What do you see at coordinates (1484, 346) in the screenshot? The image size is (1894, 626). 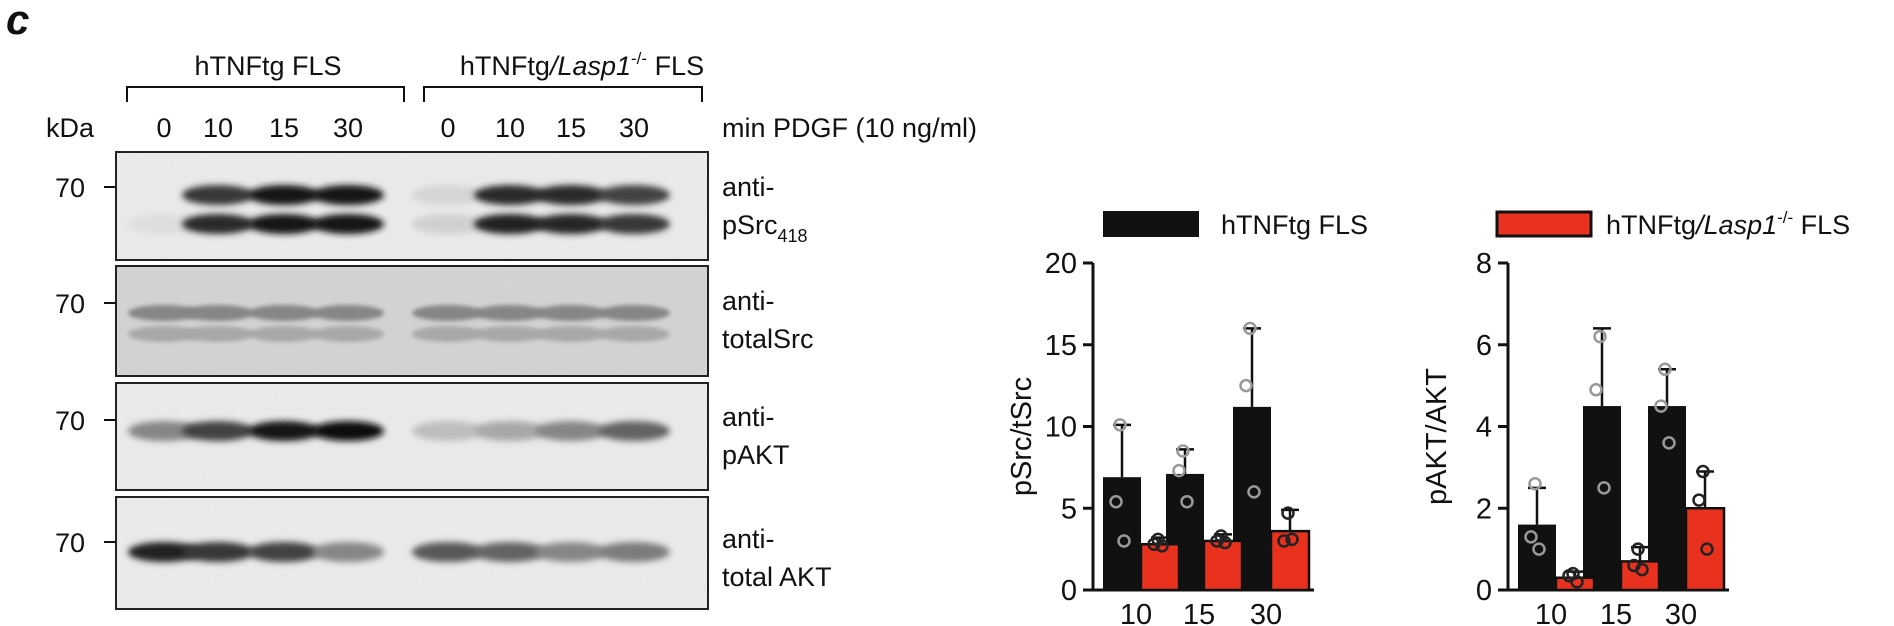 I see `y-tick-label: 6` at bounding box center [1484, 346].